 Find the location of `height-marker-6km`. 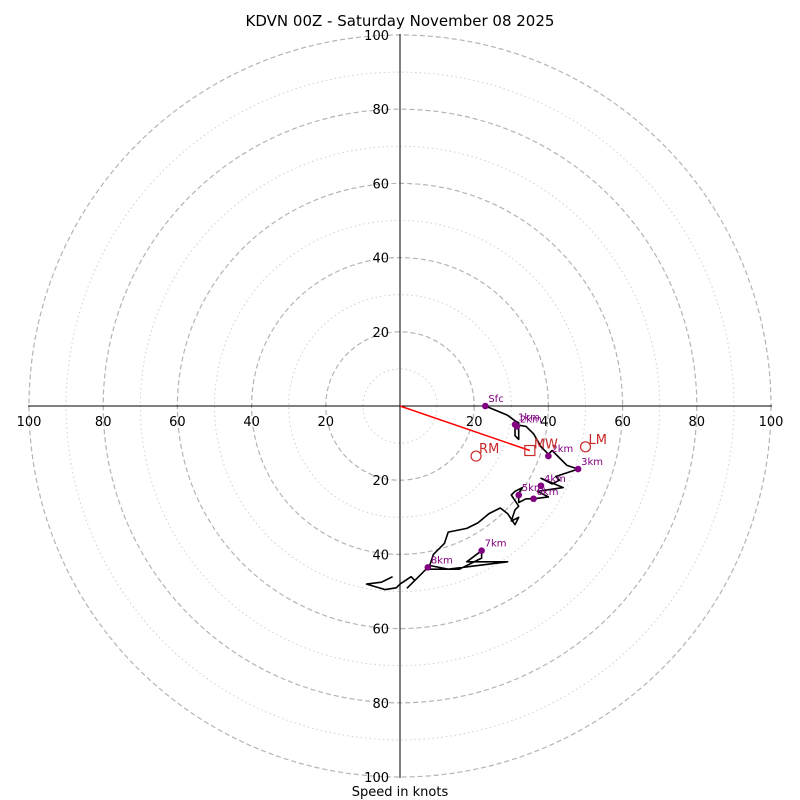

height-marker-6km is located at coordinates (533, 499).